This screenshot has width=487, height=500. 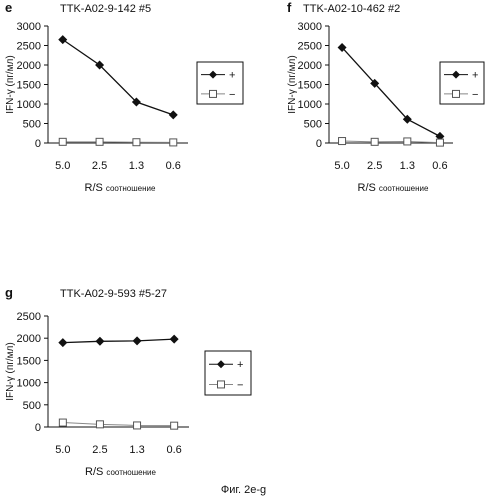 I want to click on chart-title: TTK-A02-9-142 #5, so click(x=105, y=9).